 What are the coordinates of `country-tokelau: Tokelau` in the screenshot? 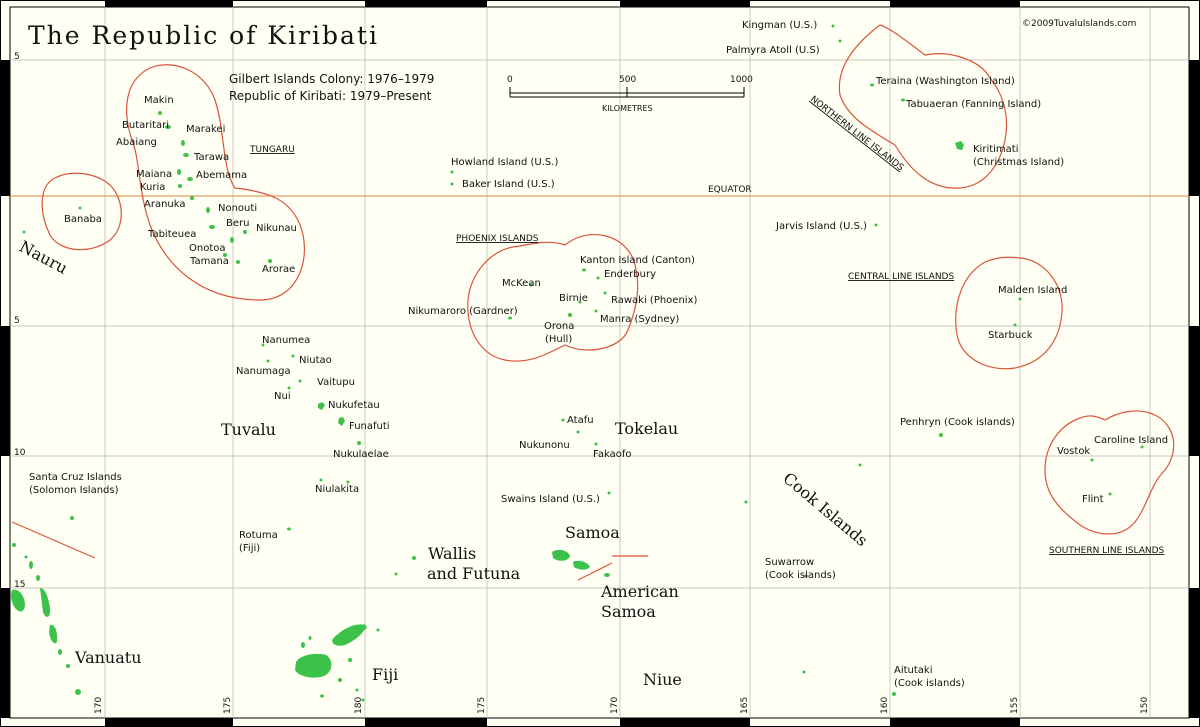 It's located at (646, 428).